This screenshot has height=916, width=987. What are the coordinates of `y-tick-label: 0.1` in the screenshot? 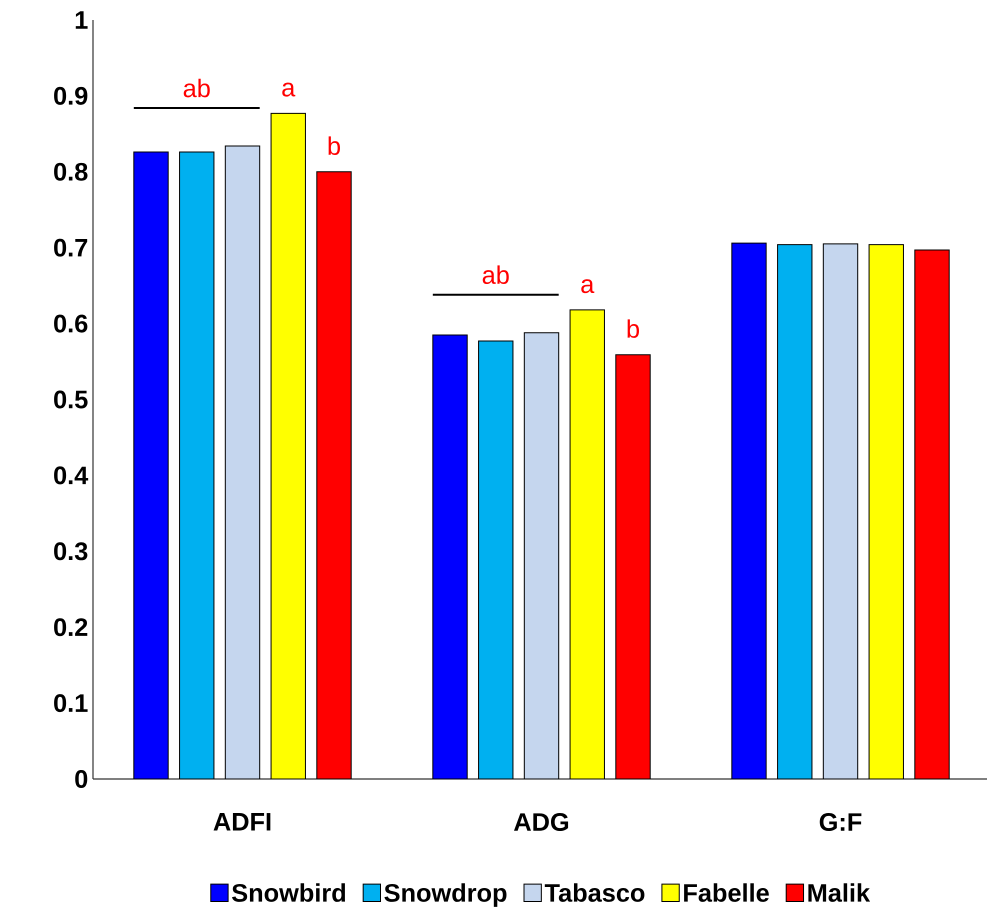 It's located at (71, 703).